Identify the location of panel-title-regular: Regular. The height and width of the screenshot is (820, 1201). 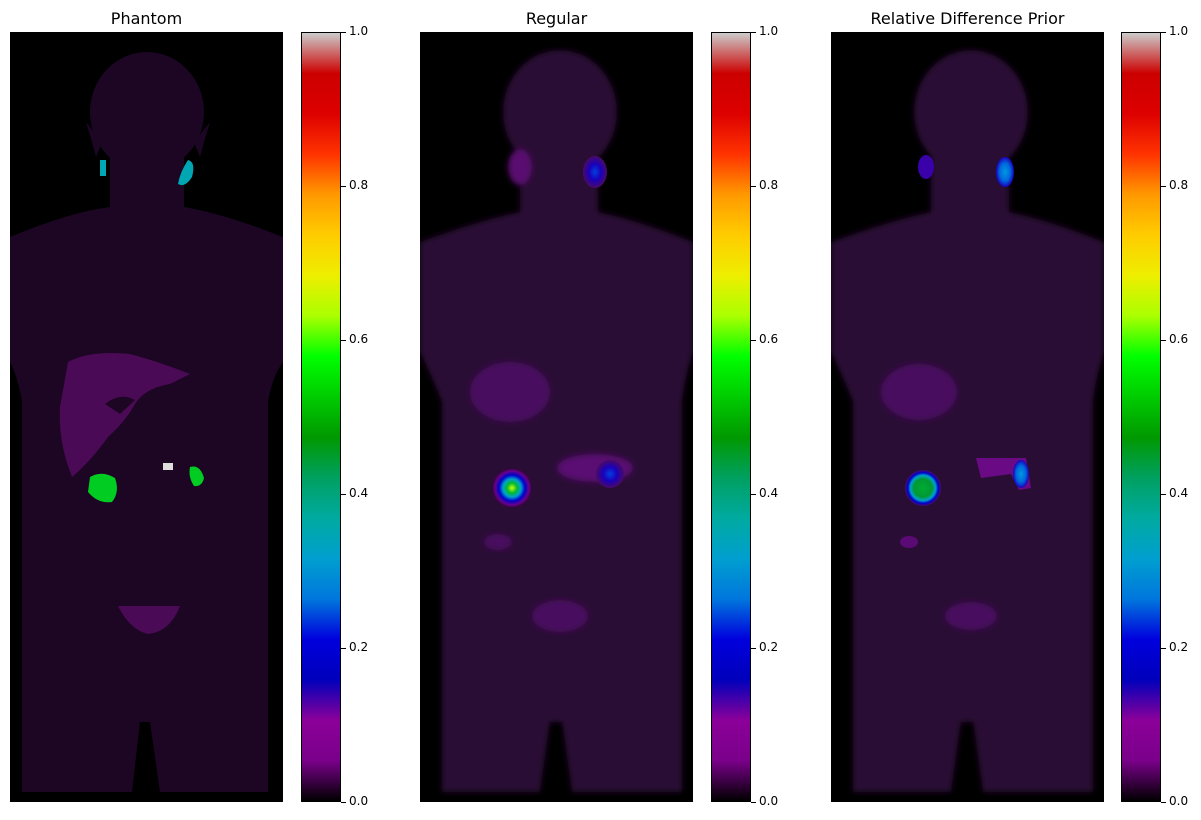
(556, 18).